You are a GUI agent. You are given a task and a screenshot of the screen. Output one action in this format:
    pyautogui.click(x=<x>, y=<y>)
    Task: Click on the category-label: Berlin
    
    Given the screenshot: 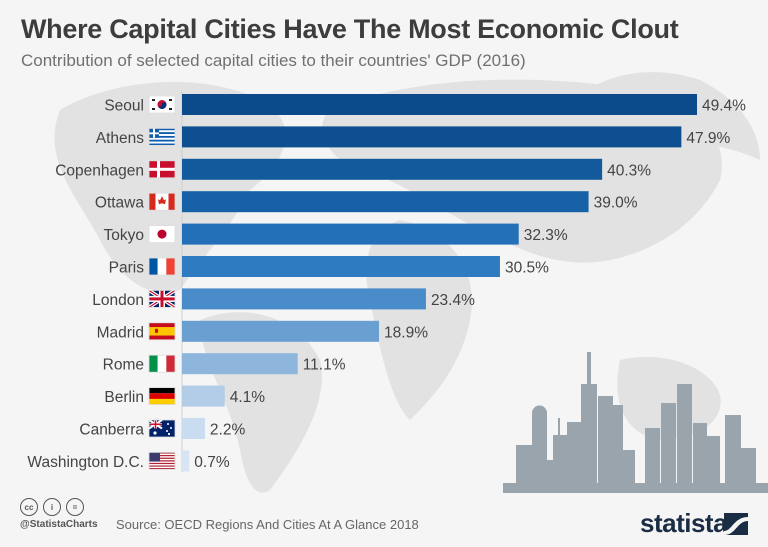 What is the action you would take?
    pyautogui.click(x=124, y=397)
    